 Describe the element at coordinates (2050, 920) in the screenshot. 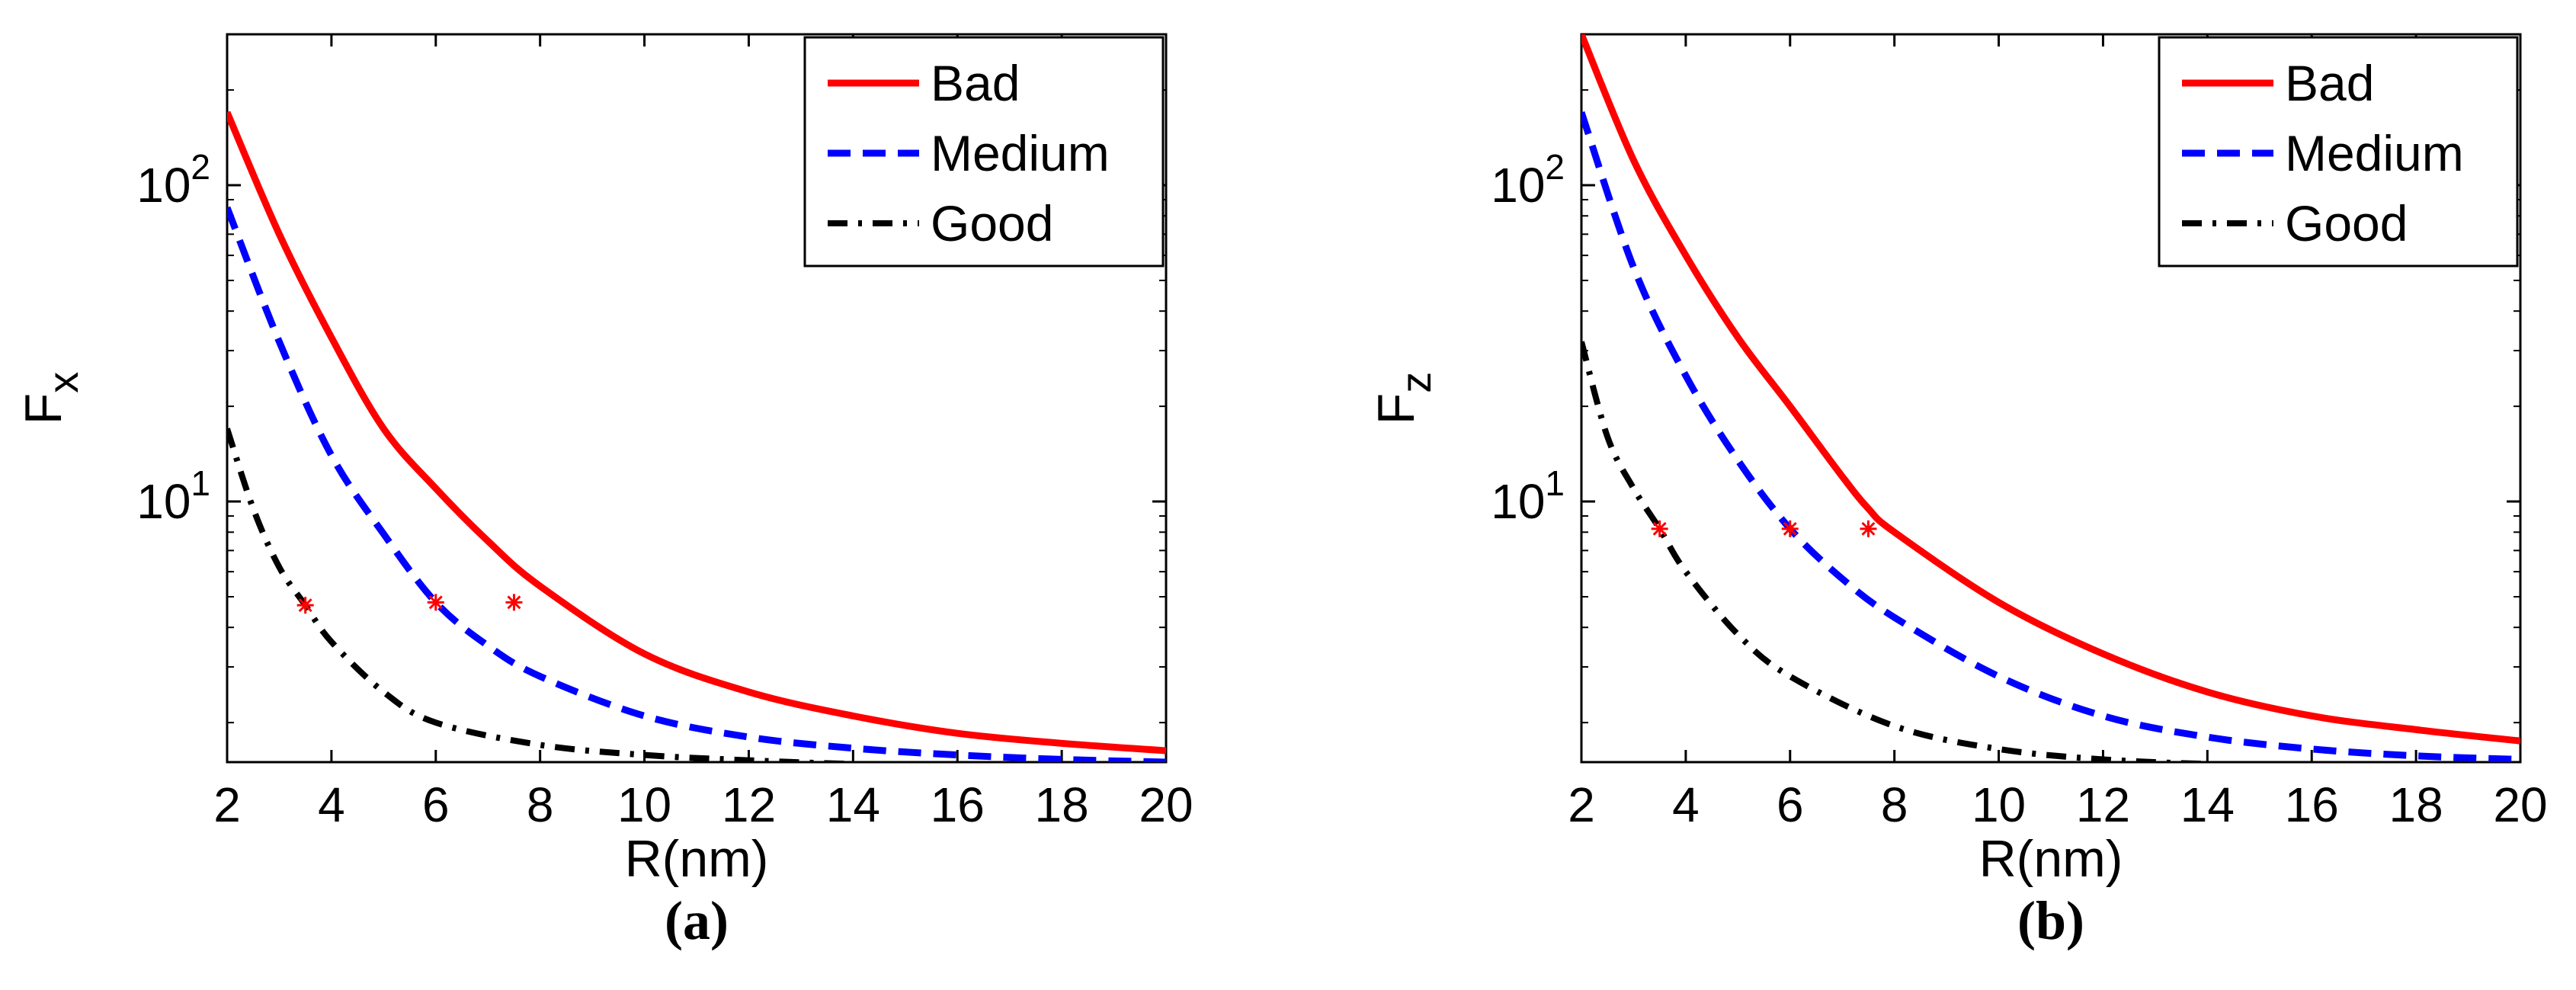

I see `panel-label: (b)` at that location.